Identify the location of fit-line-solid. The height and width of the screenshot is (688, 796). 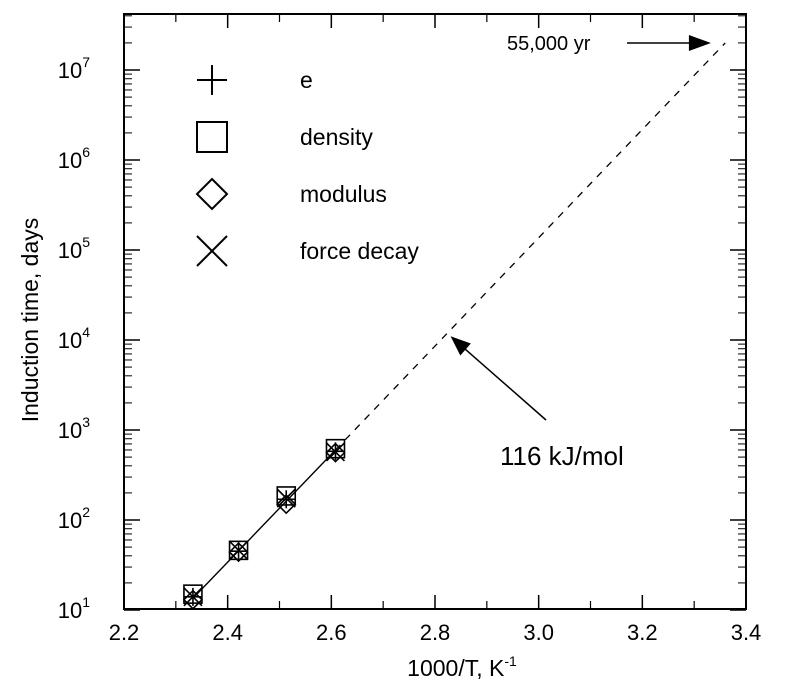
(264, 524).